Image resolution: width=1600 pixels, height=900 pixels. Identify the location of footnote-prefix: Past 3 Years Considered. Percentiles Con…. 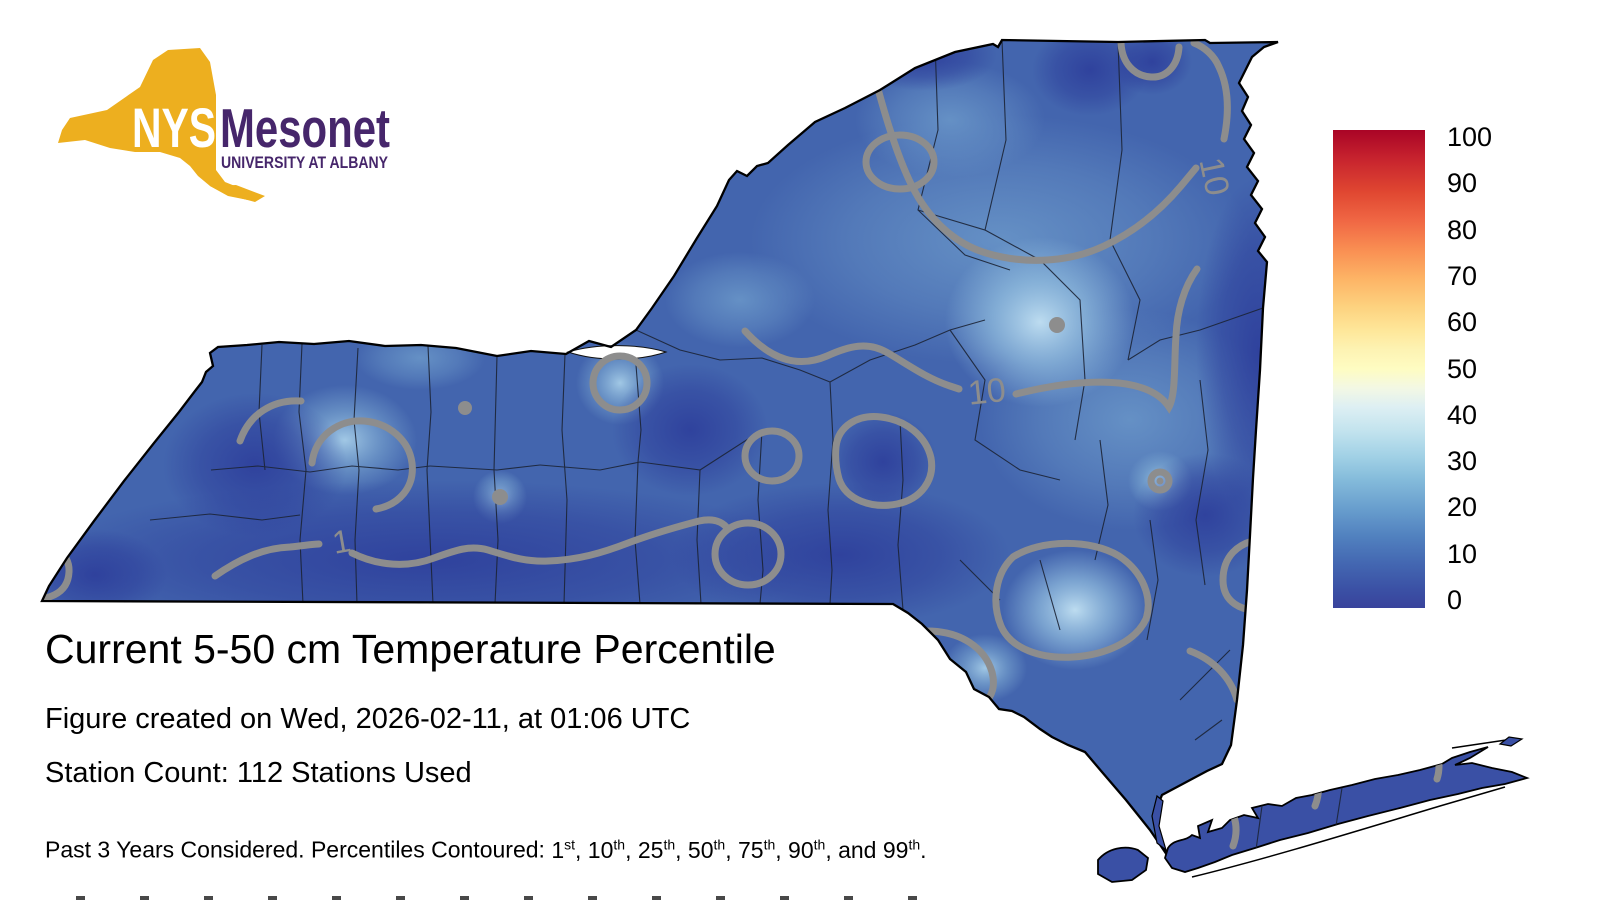
(298, 849).